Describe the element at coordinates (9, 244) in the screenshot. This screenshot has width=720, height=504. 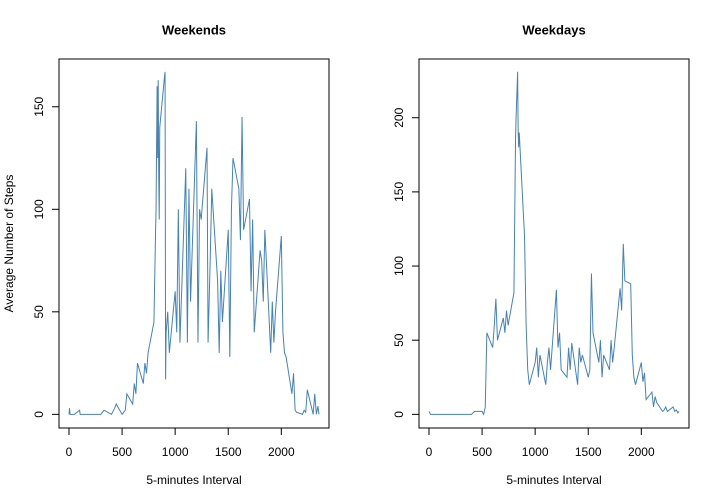
I see `y-axis-label: Average Number of Steps` at that location.